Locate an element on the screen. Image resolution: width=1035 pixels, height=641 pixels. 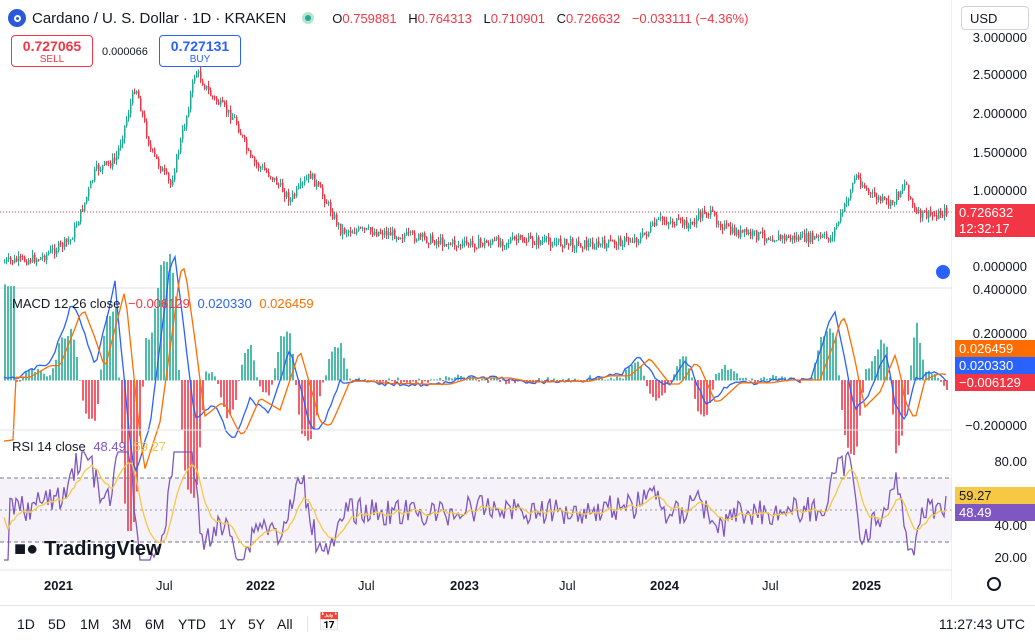
date-label: 2024 is located at coordinates (664, 585).